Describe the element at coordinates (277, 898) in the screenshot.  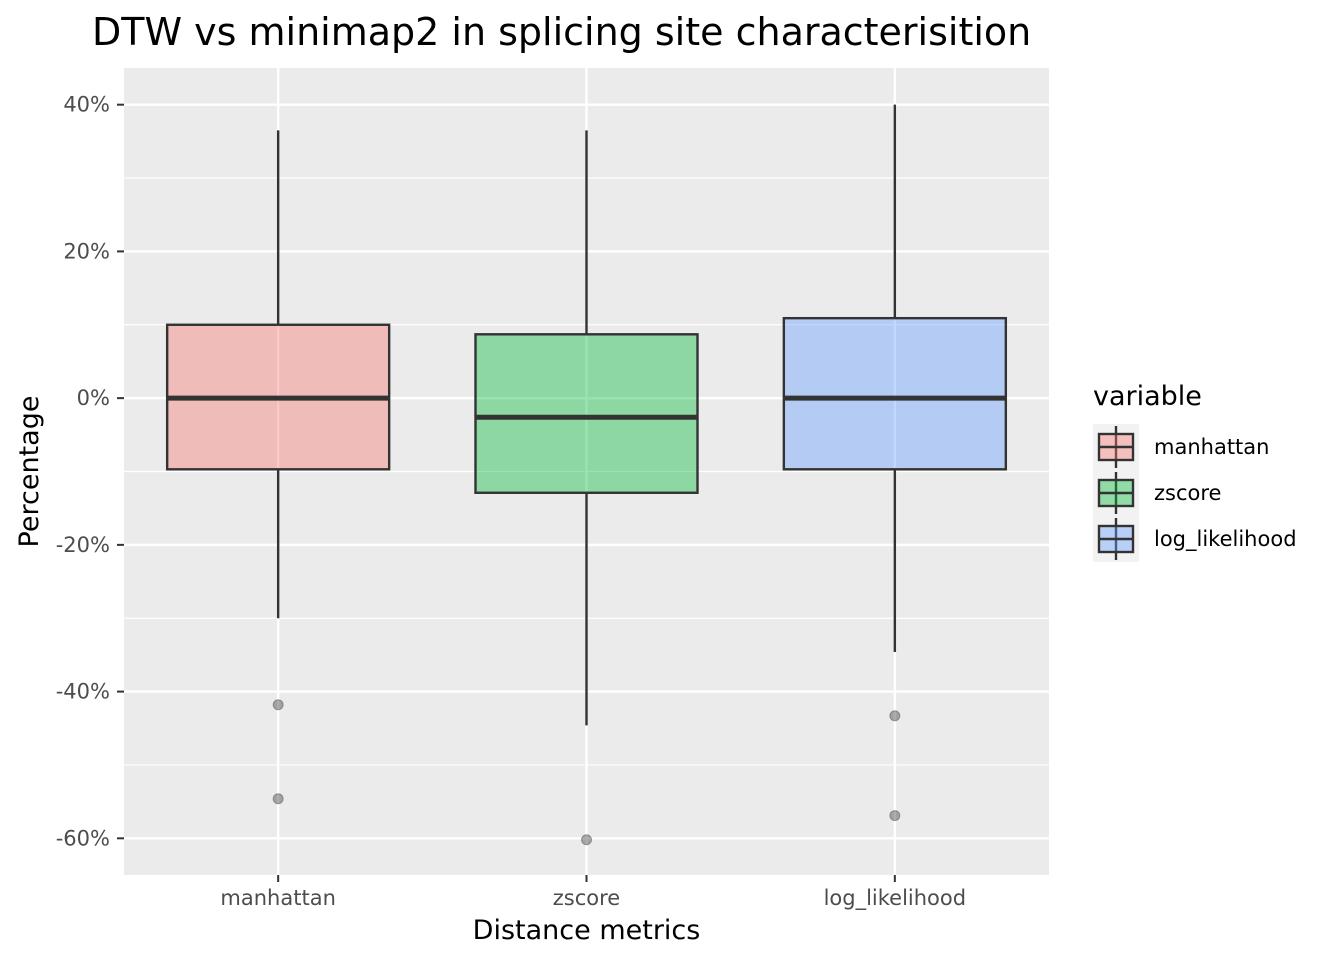
I see `x-tick-label: manhattan` at that location.